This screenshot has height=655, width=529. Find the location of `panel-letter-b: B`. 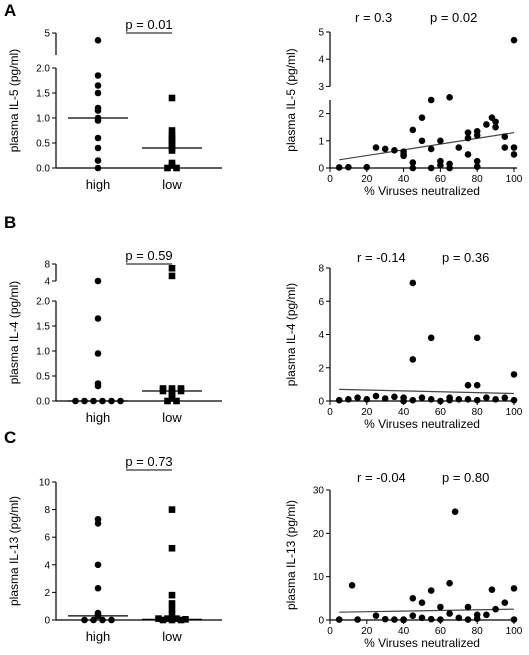

panel-letter-b: B is located at coordinates (10, 222).